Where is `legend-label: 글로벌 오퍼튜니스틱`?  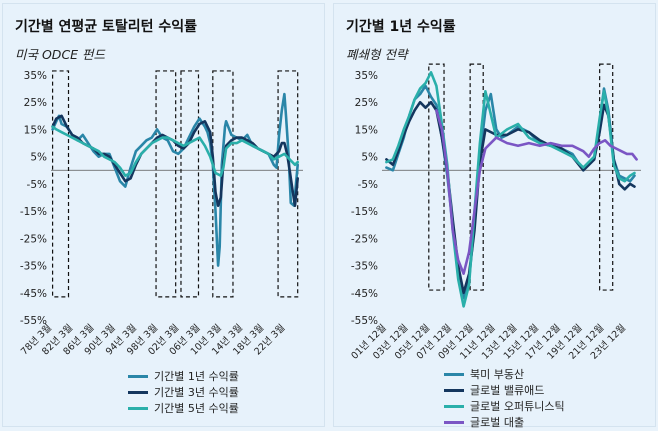
legend-label: 글로벌 오퍼튜니스틱 is located at coordinates (517, 406).